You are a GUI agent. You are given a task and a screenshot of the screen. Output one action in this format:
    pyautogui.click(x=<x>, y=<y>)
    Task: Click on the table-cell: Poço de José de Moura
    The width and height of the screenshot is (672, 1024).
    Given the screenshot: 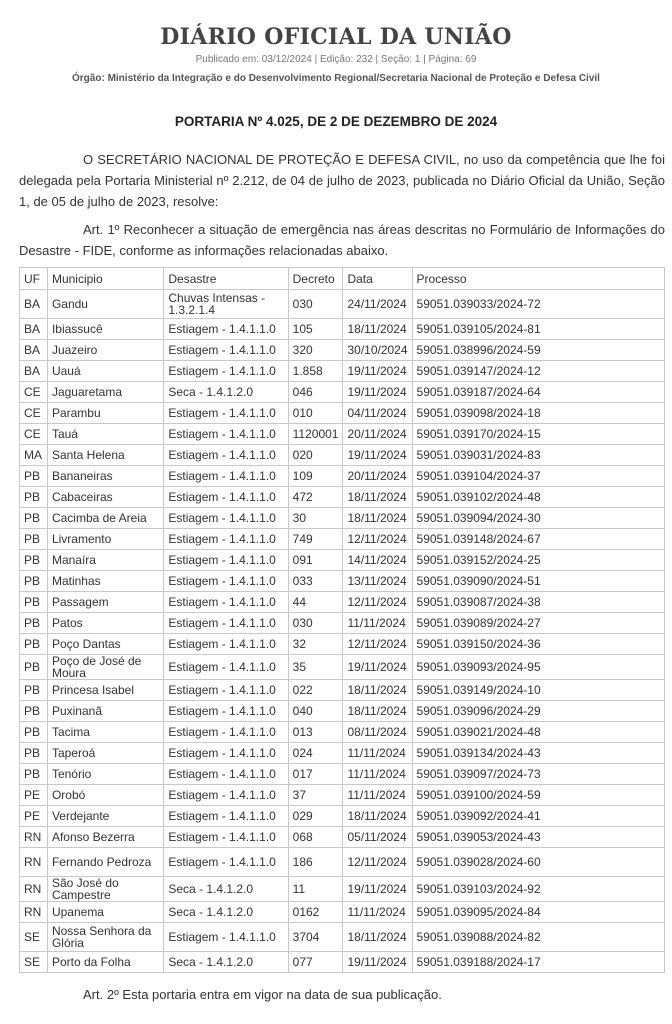 What is the action you would take?
    pyautogui.click(x=105, y=667)
    